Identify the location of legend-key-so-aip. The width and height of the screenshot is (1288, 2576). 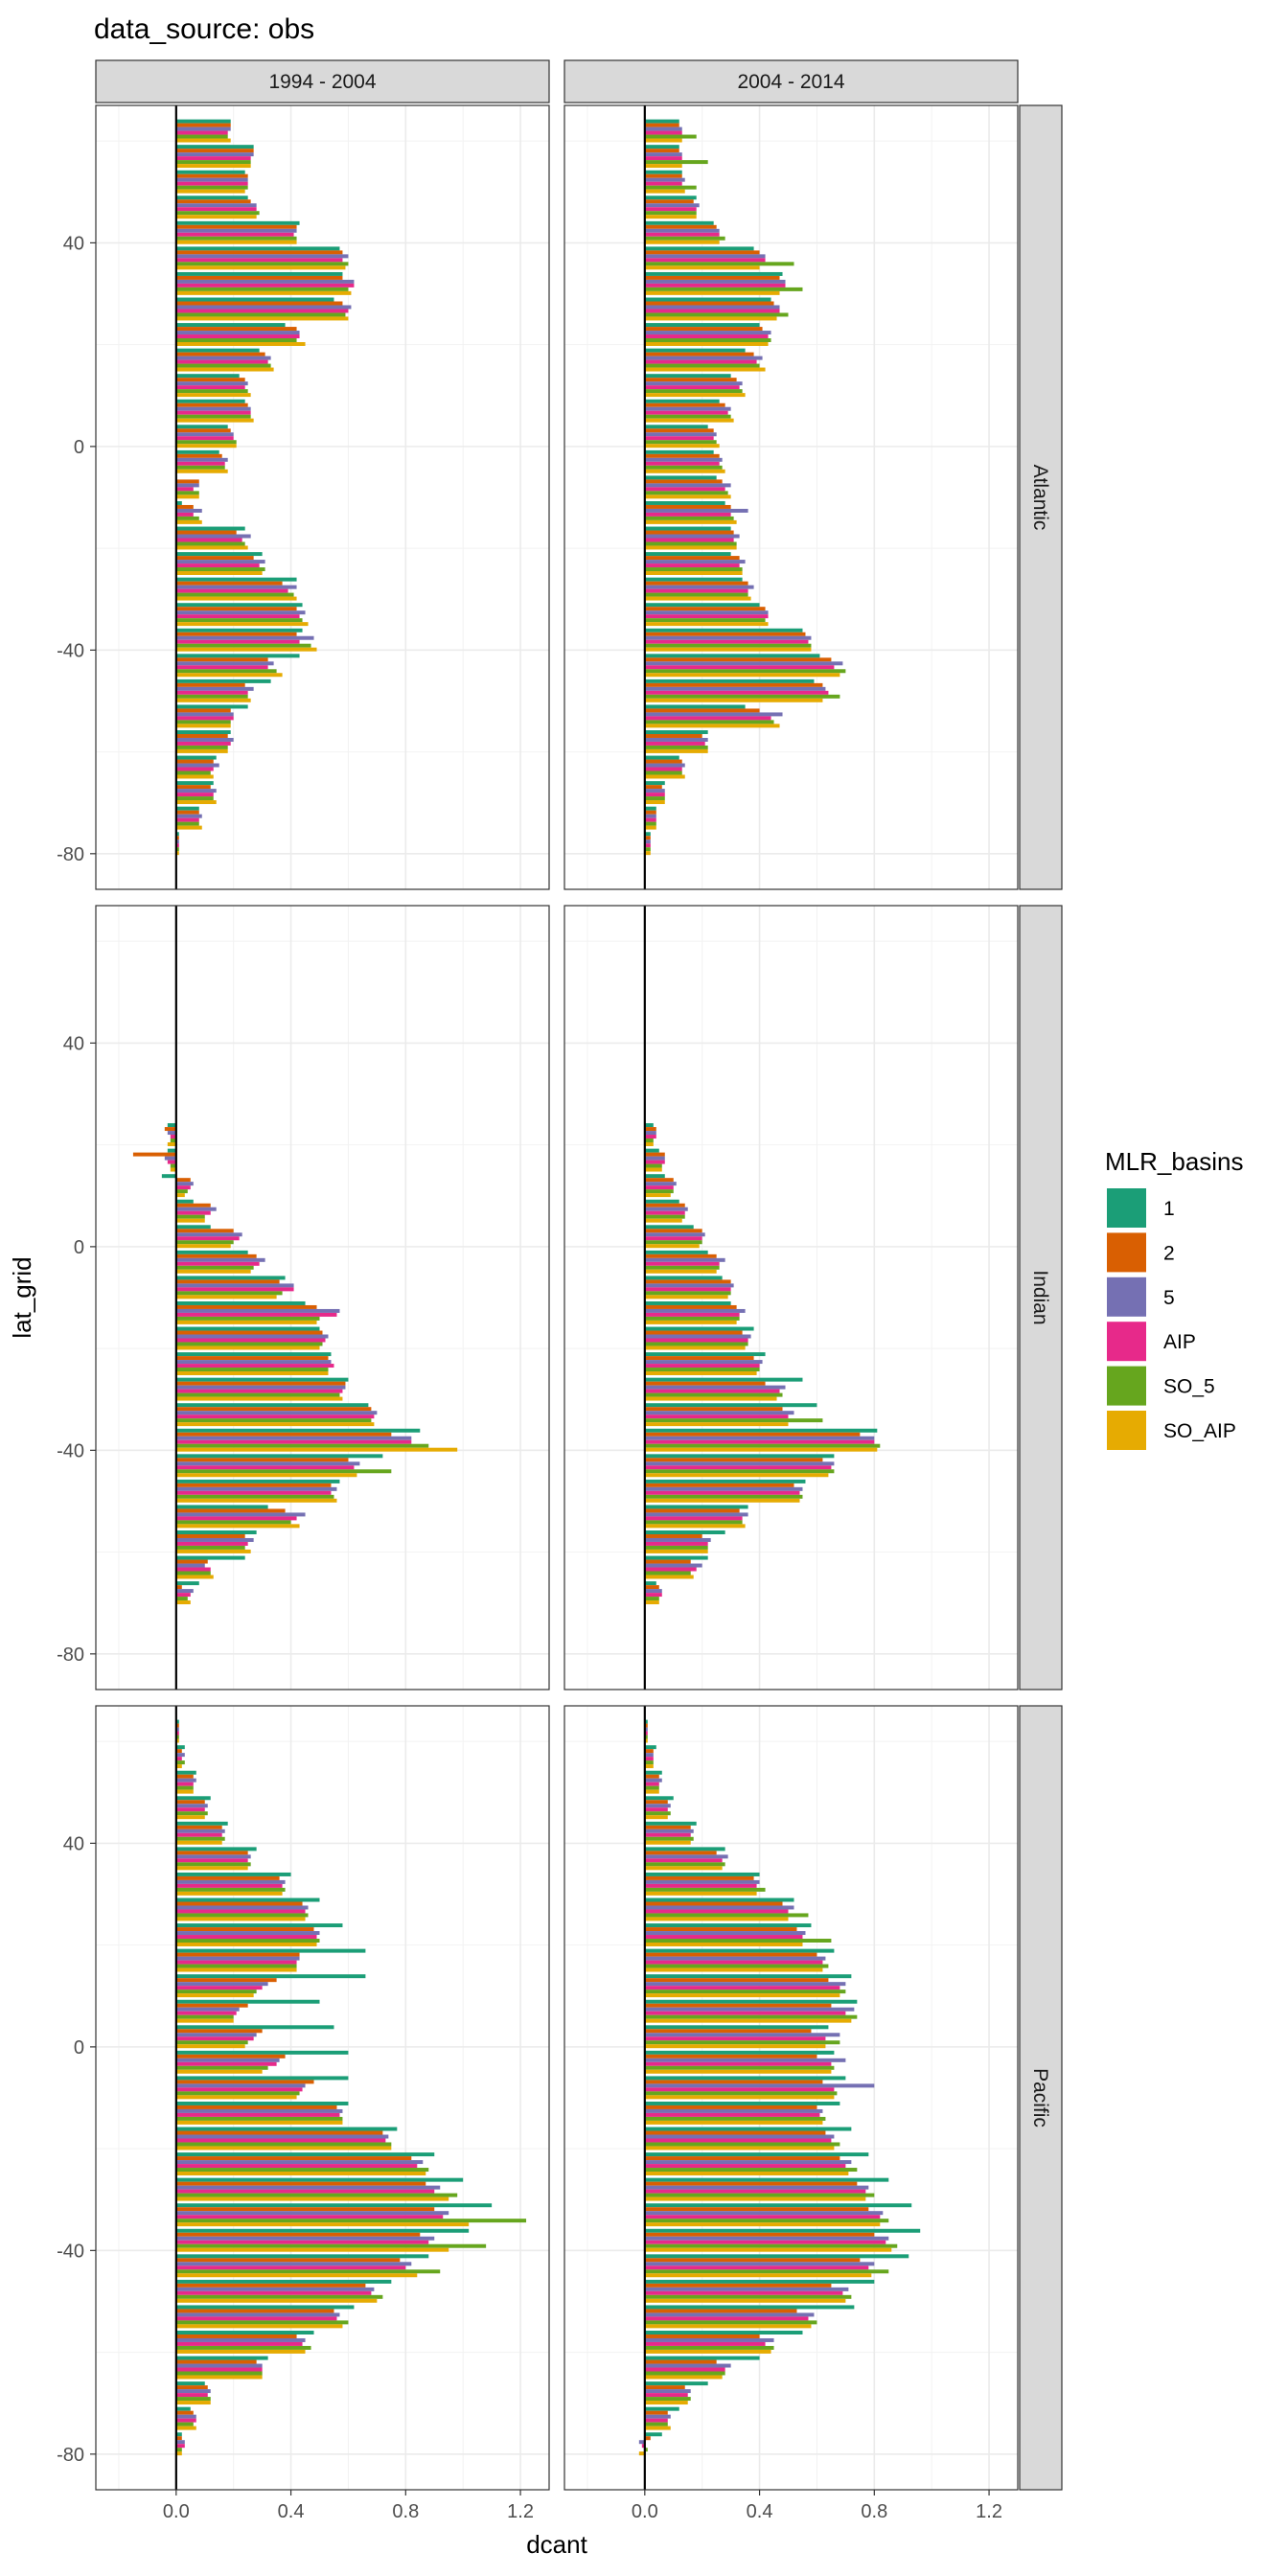
(1126, 1430).